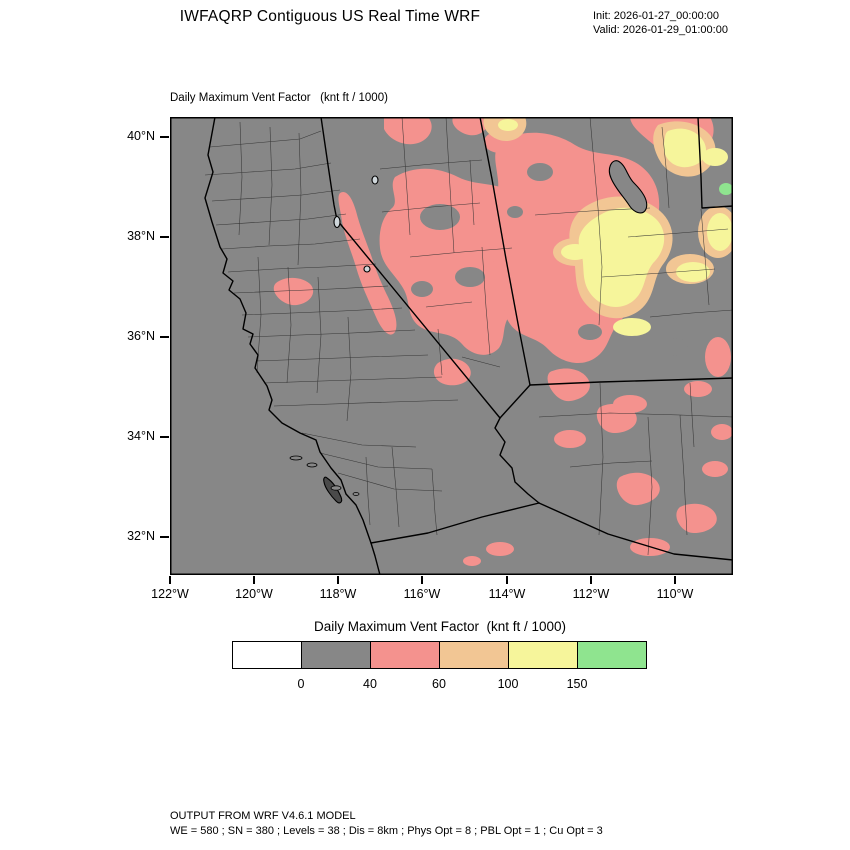  I want to click on contour-gray-holes, so click(549, 259).